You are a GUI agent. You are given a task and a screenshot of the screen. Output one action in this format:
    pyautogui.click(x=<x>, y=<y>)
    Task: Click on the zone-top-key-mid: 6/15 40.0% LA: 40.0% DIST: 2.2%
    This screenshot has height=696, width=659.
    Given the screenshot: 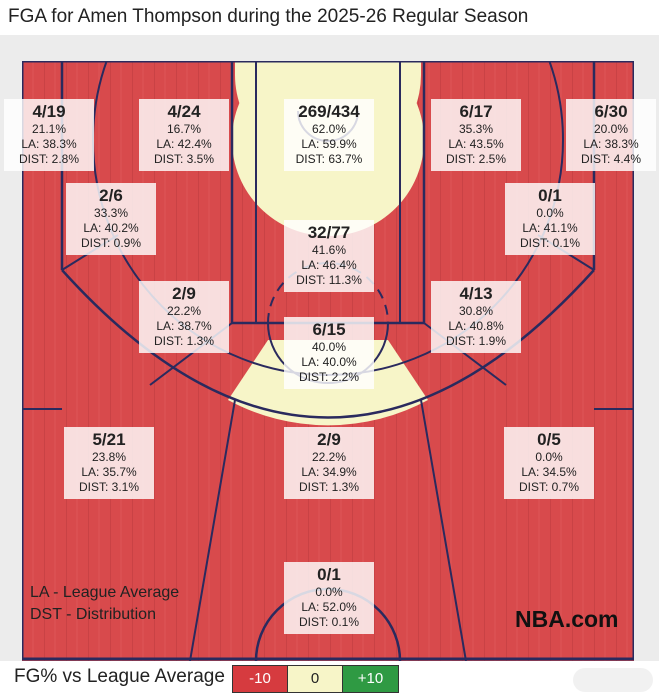 What is the action you would take?
    pyautogui.click(x=329, y=353)
    